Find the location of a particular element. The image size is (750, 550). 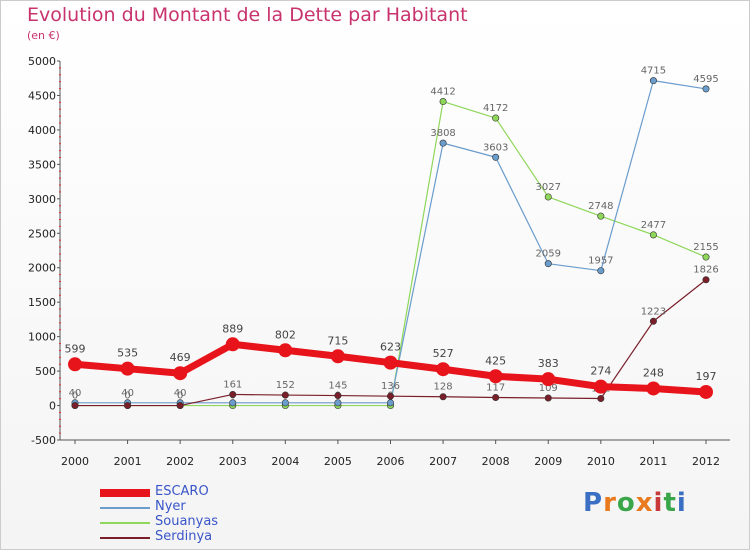

x-tick-label: 2005 is located at coordinates (338, 461).